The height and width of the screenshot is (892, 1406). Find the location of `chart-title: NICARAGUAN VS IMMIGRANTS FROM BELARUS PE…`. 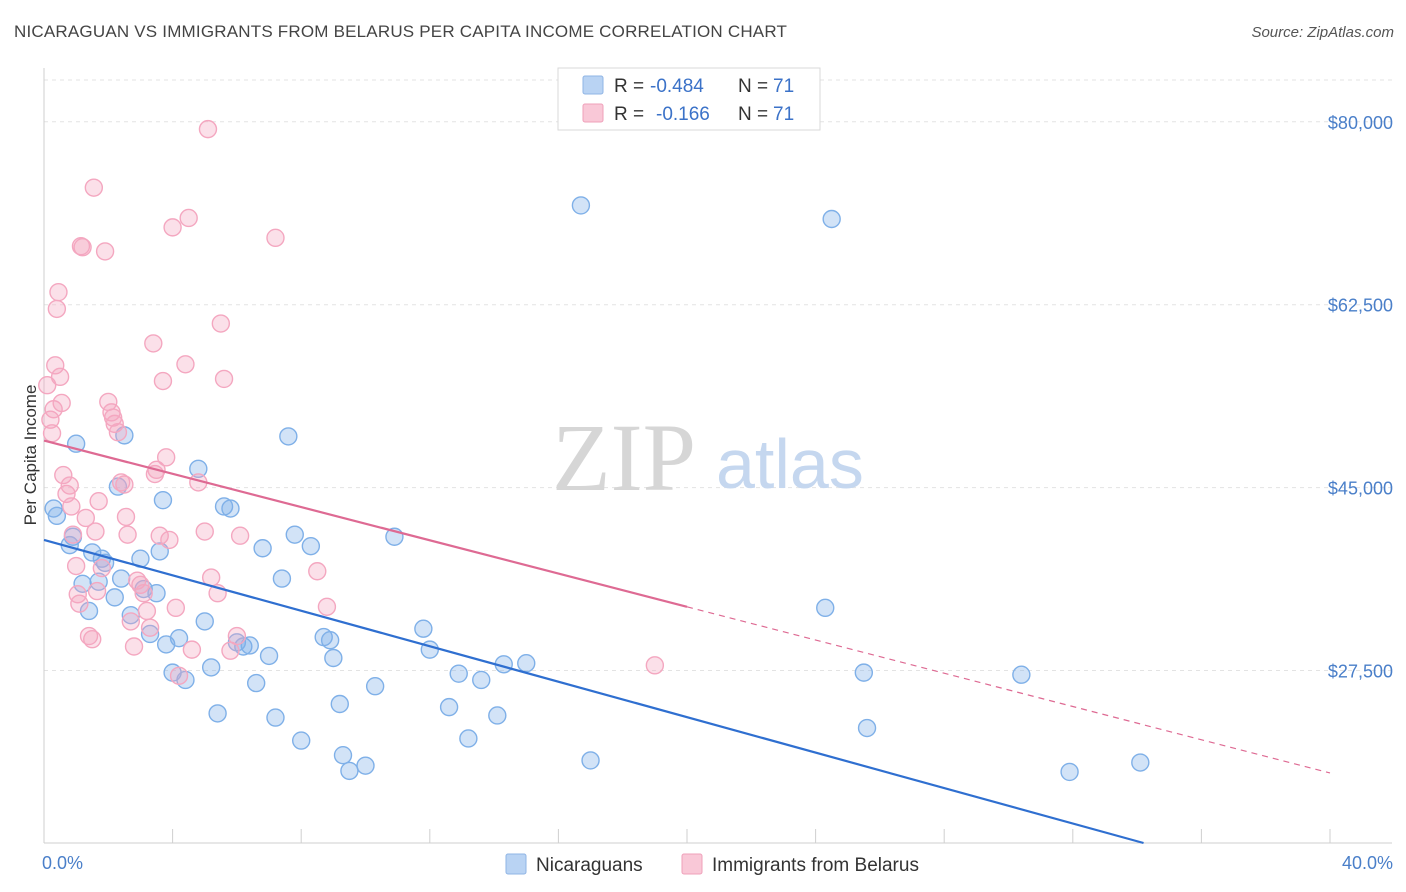

chart-title: NICARAGUAN VS IMMIGRANTS FROM BELARUS PE… is located at coordinates (401, 31).